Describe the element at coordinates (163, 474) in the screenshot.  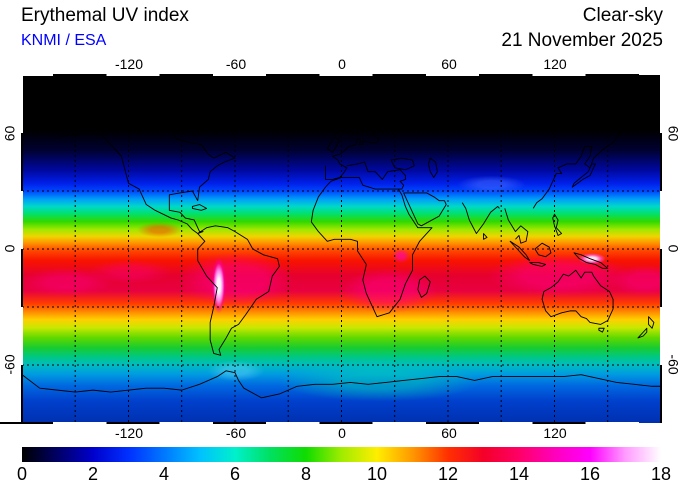
I see `colorbar-tick-label: 4` at that location.